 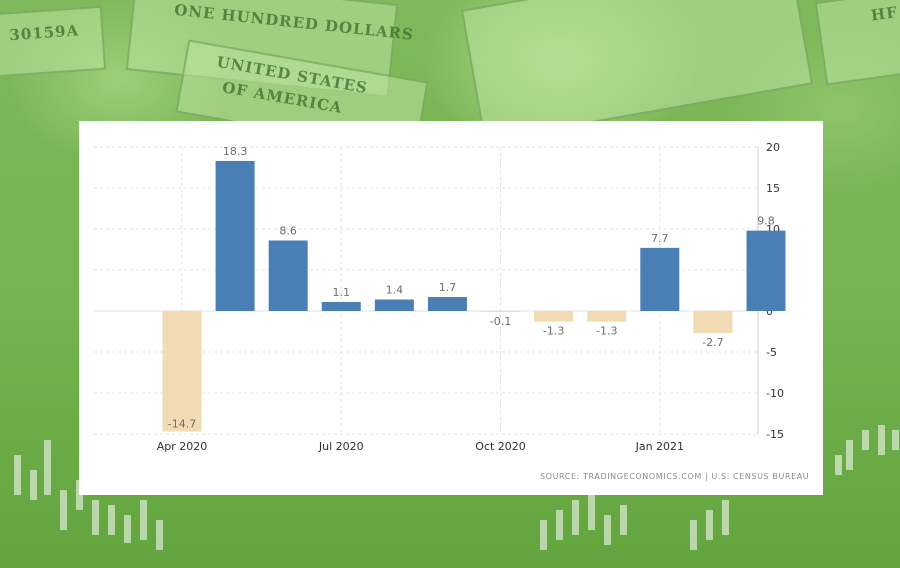 I want to click on data-label: 8.6, so click(x=288, y=230).